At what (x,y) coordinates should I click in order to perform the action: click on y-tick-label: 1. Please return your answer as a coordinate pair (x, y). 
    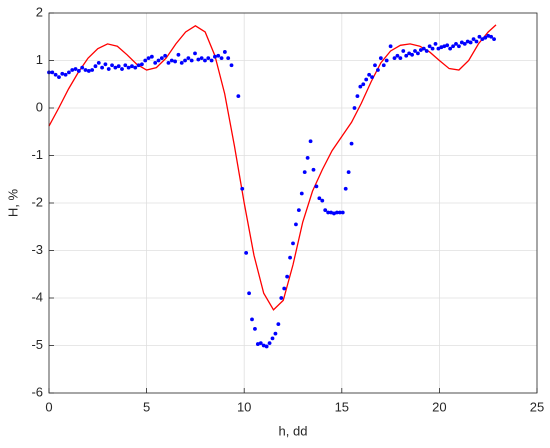
    Looking at the image, I should click on (39, 59).